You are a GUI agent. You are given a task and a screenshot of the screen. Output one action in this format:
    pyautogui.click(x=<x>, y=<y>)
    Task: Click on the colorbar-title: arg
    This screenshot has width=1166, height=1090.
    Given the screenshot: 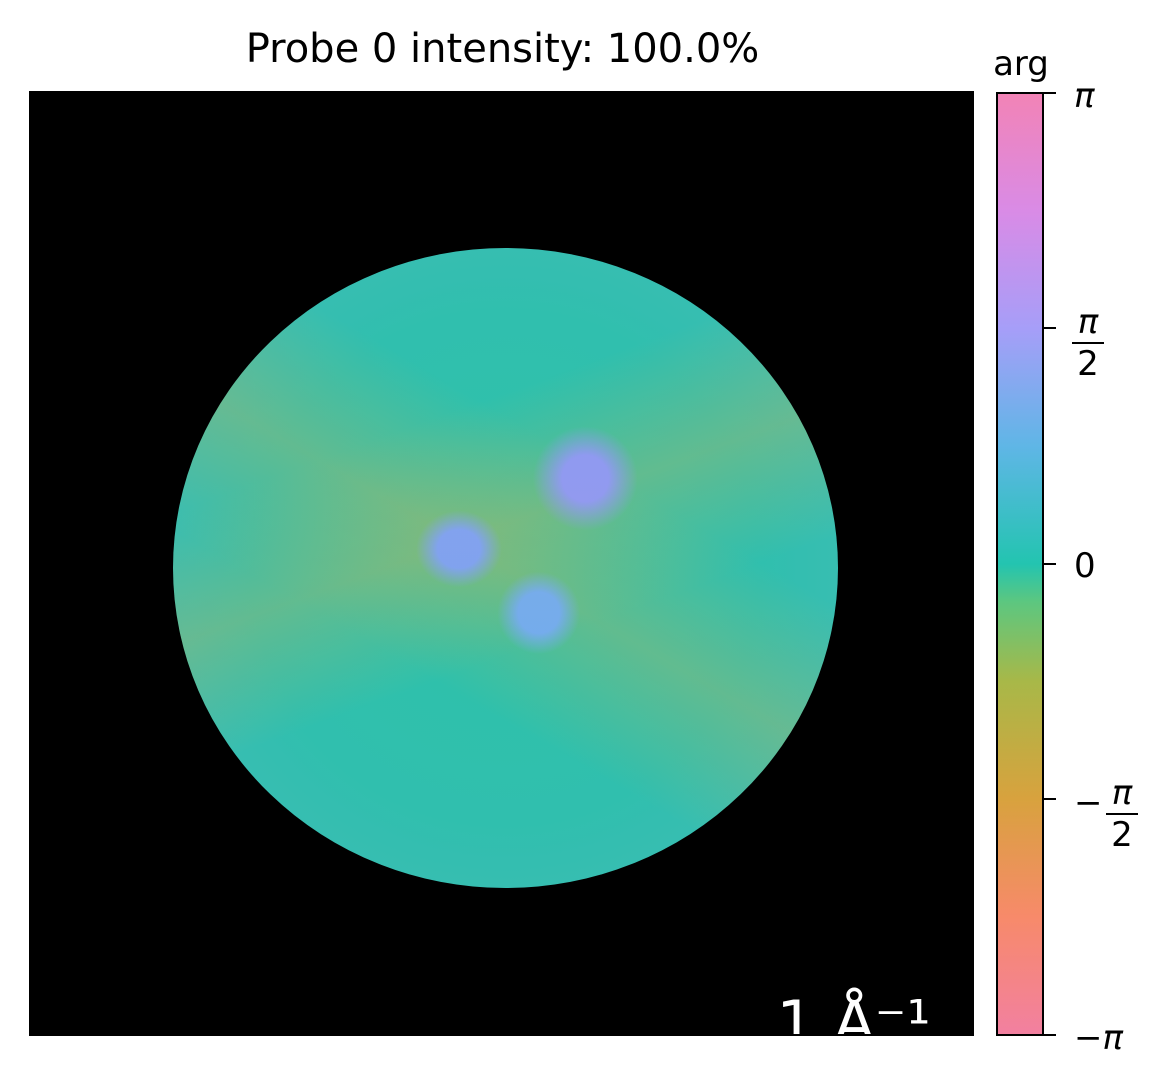 What is the action you would take?
    pyautogui.click(x=1021, y=64)
    